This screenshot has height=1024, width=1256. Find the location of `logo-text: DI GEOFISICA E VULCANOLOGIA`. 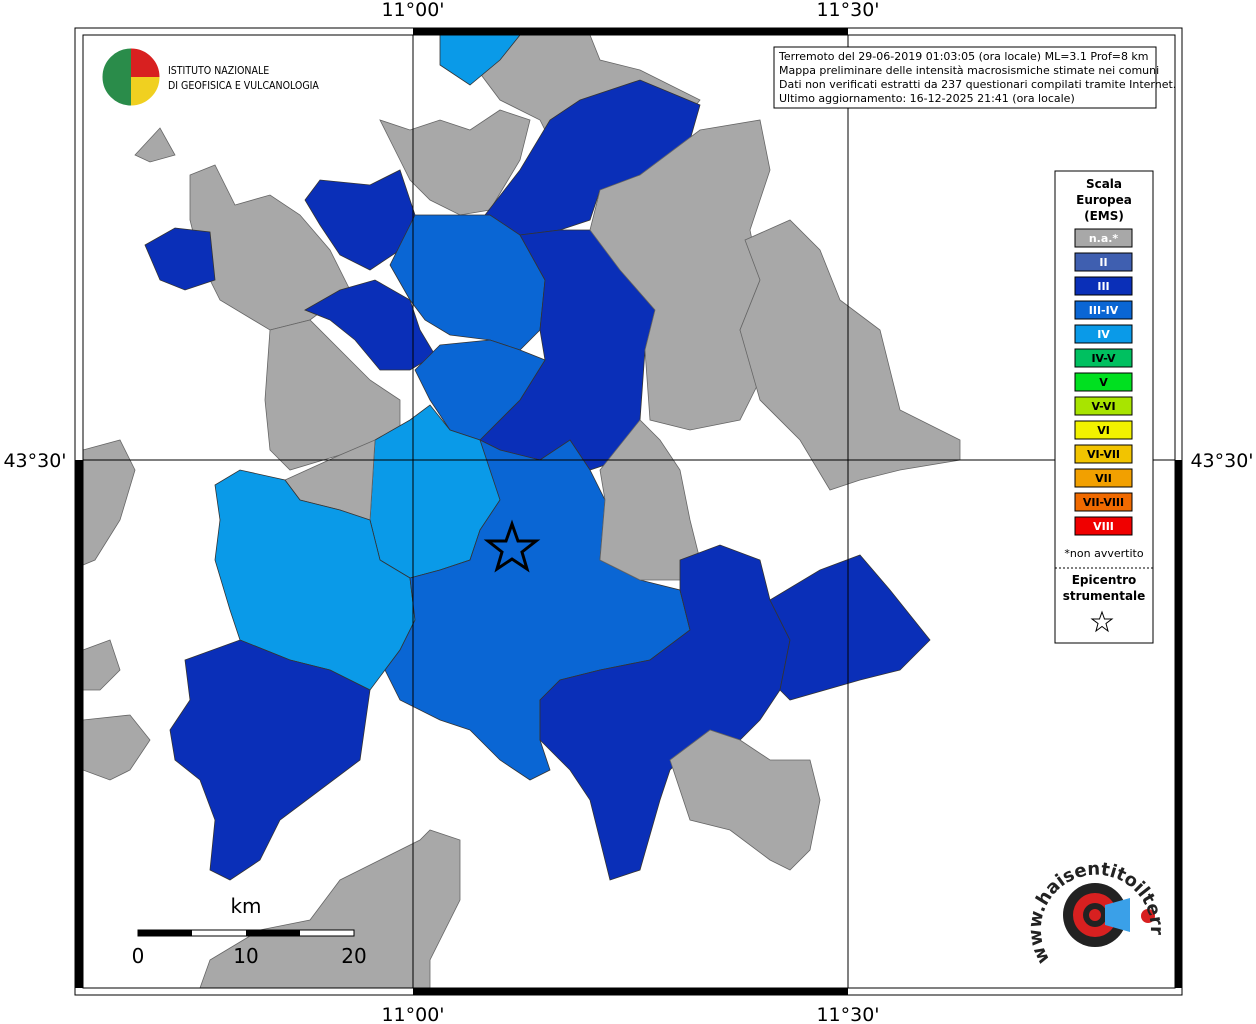

logo-text: DI GEOFISICA E VULCANOLOGIA is located at coordinates (243, 86).